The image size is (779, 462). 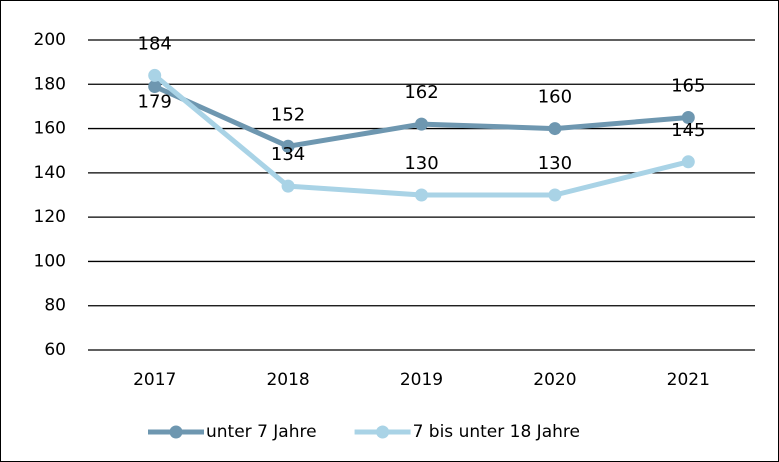 I want to click on x-tick-label: 2019, so click(x=421, y=380).